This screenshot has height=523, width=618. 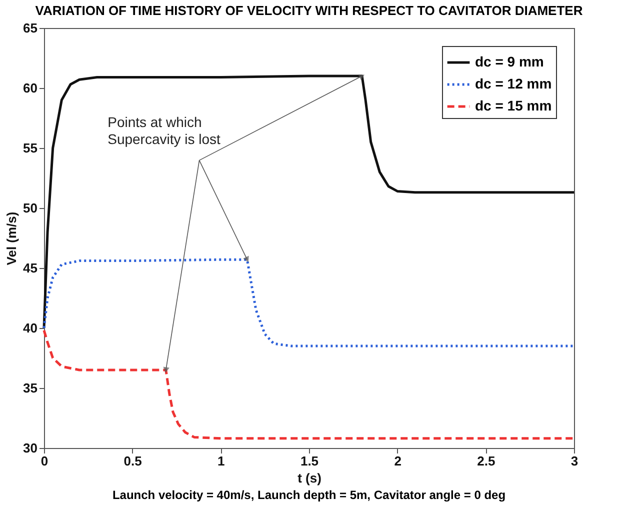 I want to click on text: Launch velocity = 40m/s, Launch depth = 5m, Cavitator angle = 0 deg, so click(x=309, y=495).